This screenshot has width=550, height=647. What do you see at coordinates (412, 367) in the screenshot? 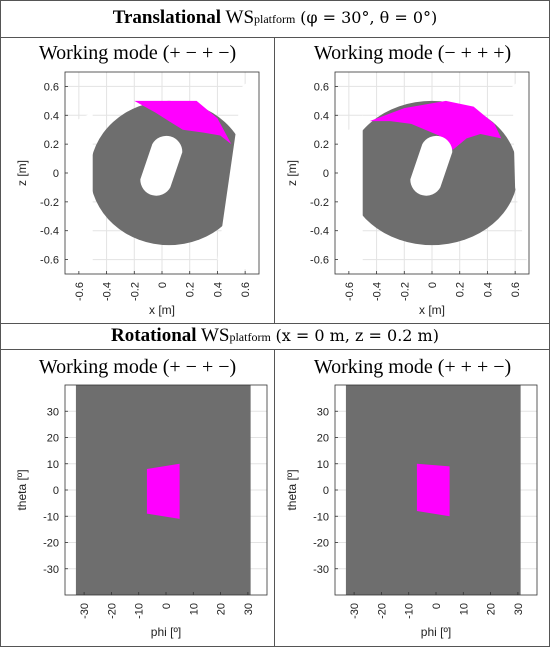
I see `chart-title: Working mode (+ + + −)` at bounding box center [412, 367].